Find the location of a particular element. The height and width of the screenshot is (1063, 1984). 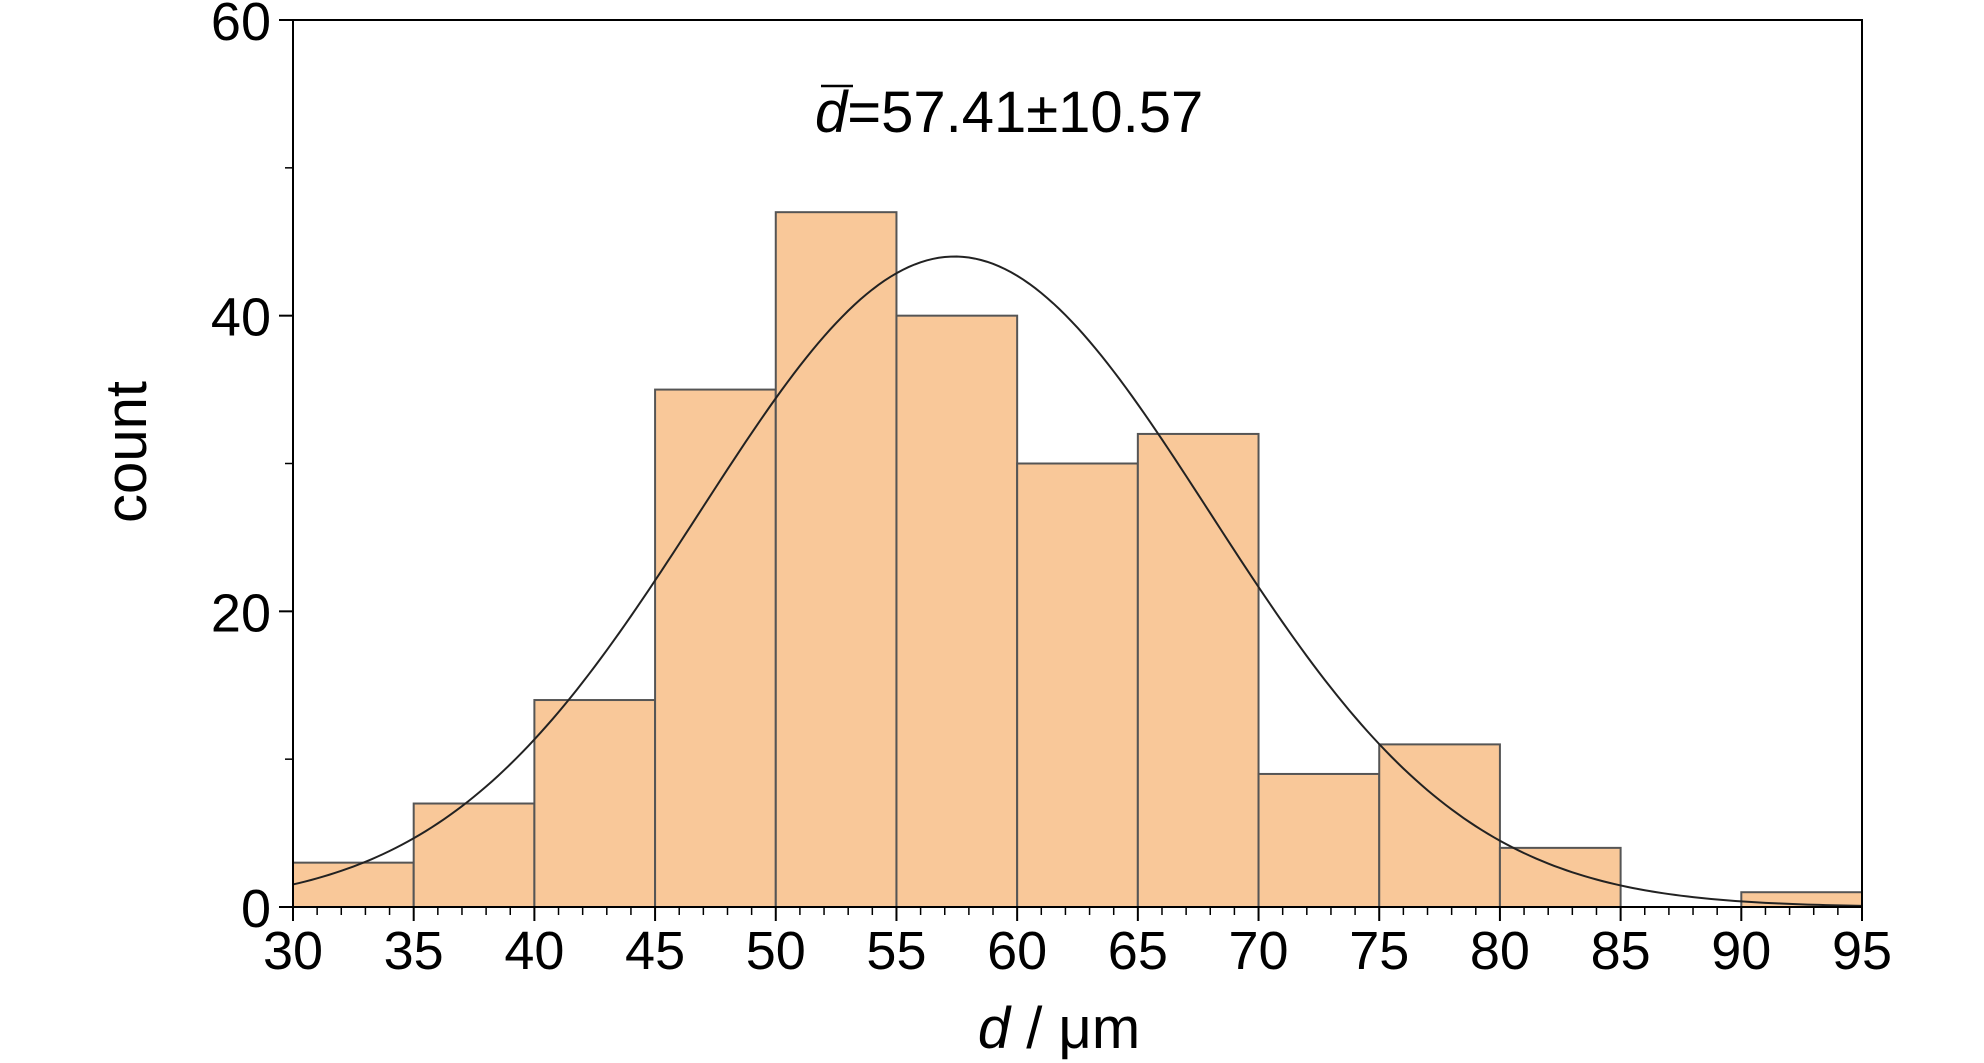

y-tick-label: 20 is located at coordinates (241, 613).